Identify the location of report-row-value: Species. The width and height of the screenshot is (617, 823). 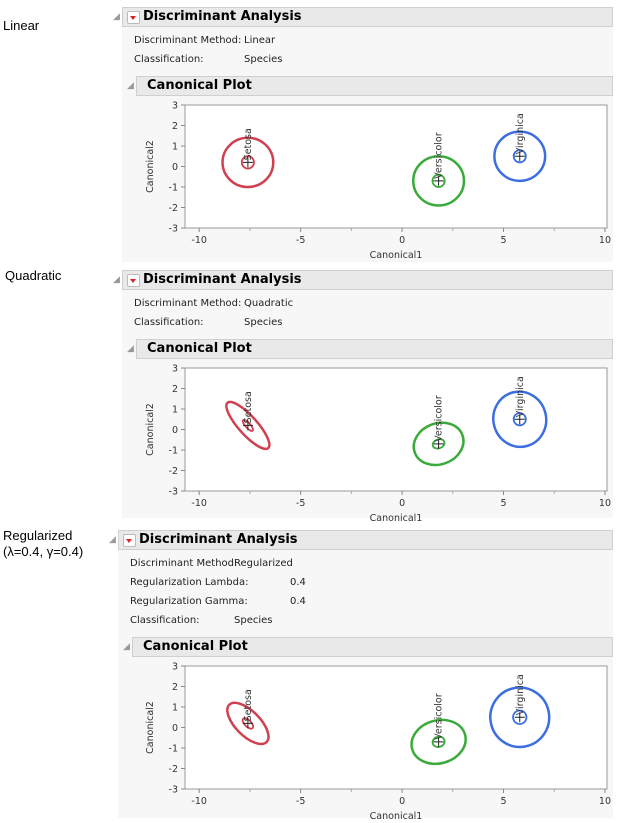
(263, 322).